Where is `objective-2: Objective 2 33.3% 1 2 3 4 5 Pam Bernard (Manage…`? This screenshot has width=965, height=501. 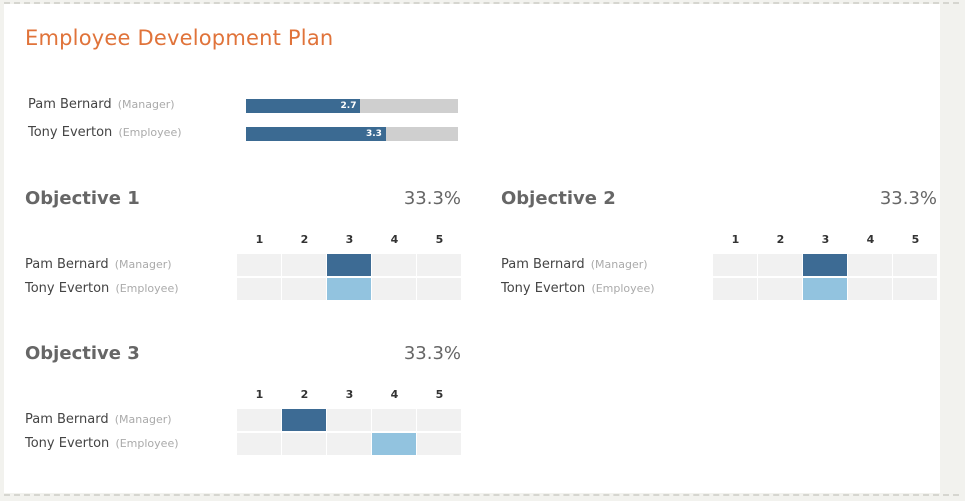 objective-2: Objective 2 33.3% 1 2 3 4 5 Pam Bernard (Manage… is located at coordinates (719, 248).